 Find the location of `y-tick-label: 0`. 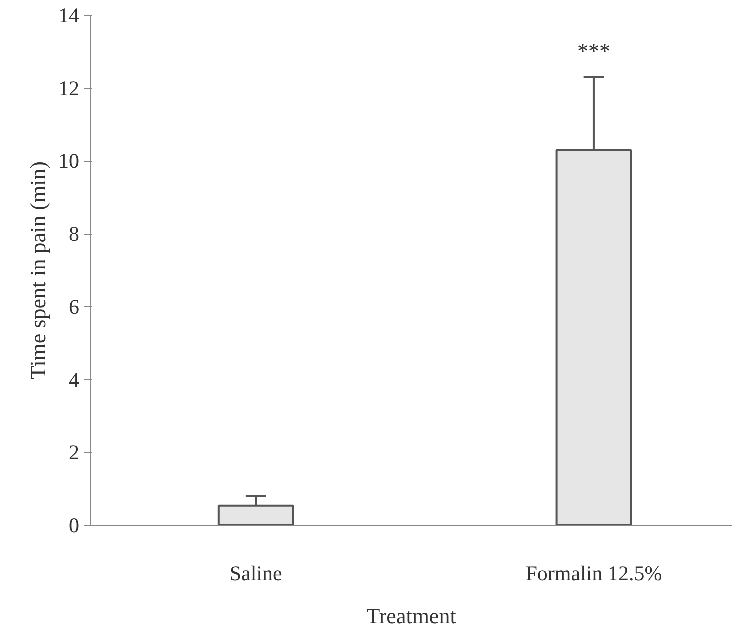

y-tick-label: 0 is located at coordinates (74, 526).